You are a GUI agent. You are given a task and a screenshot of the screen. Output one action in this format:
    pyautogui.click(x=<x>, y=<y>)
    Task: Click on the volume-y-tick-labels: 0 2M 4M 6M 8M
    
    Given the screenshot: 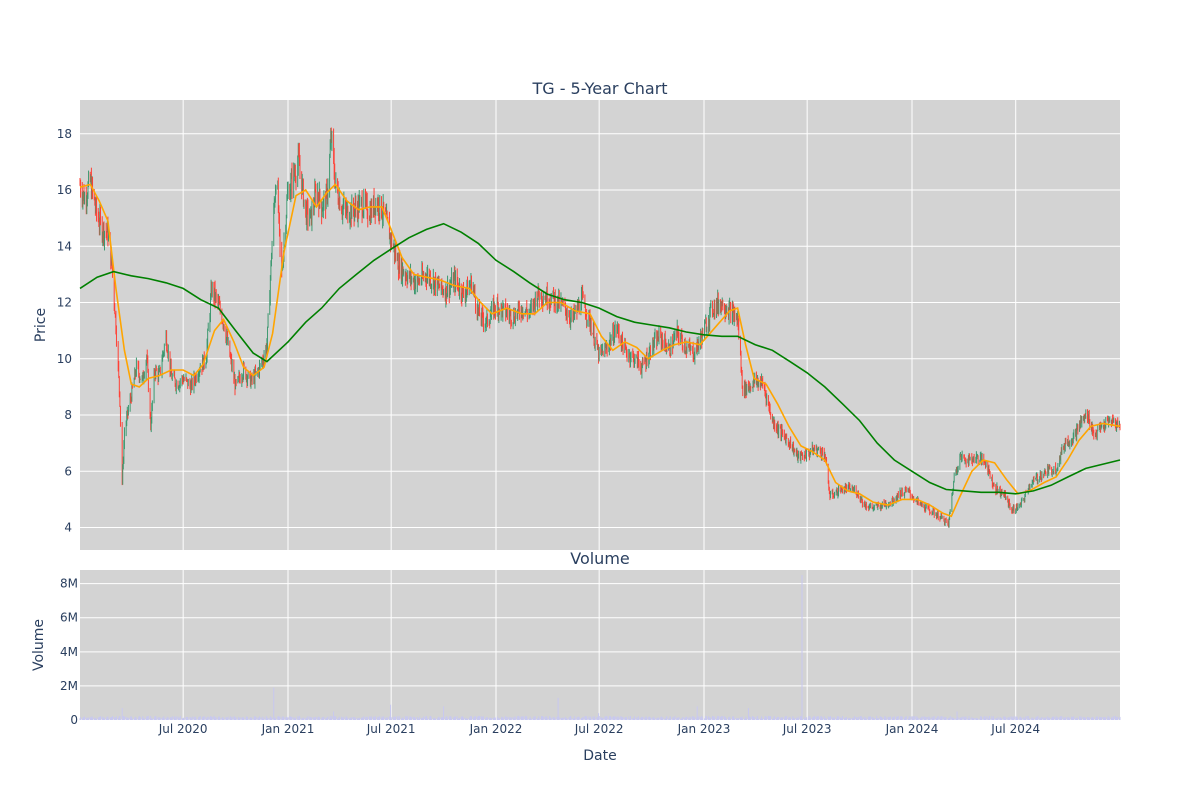 What is the action you would take?
    pyautogui.click(x=69, y=652)
    